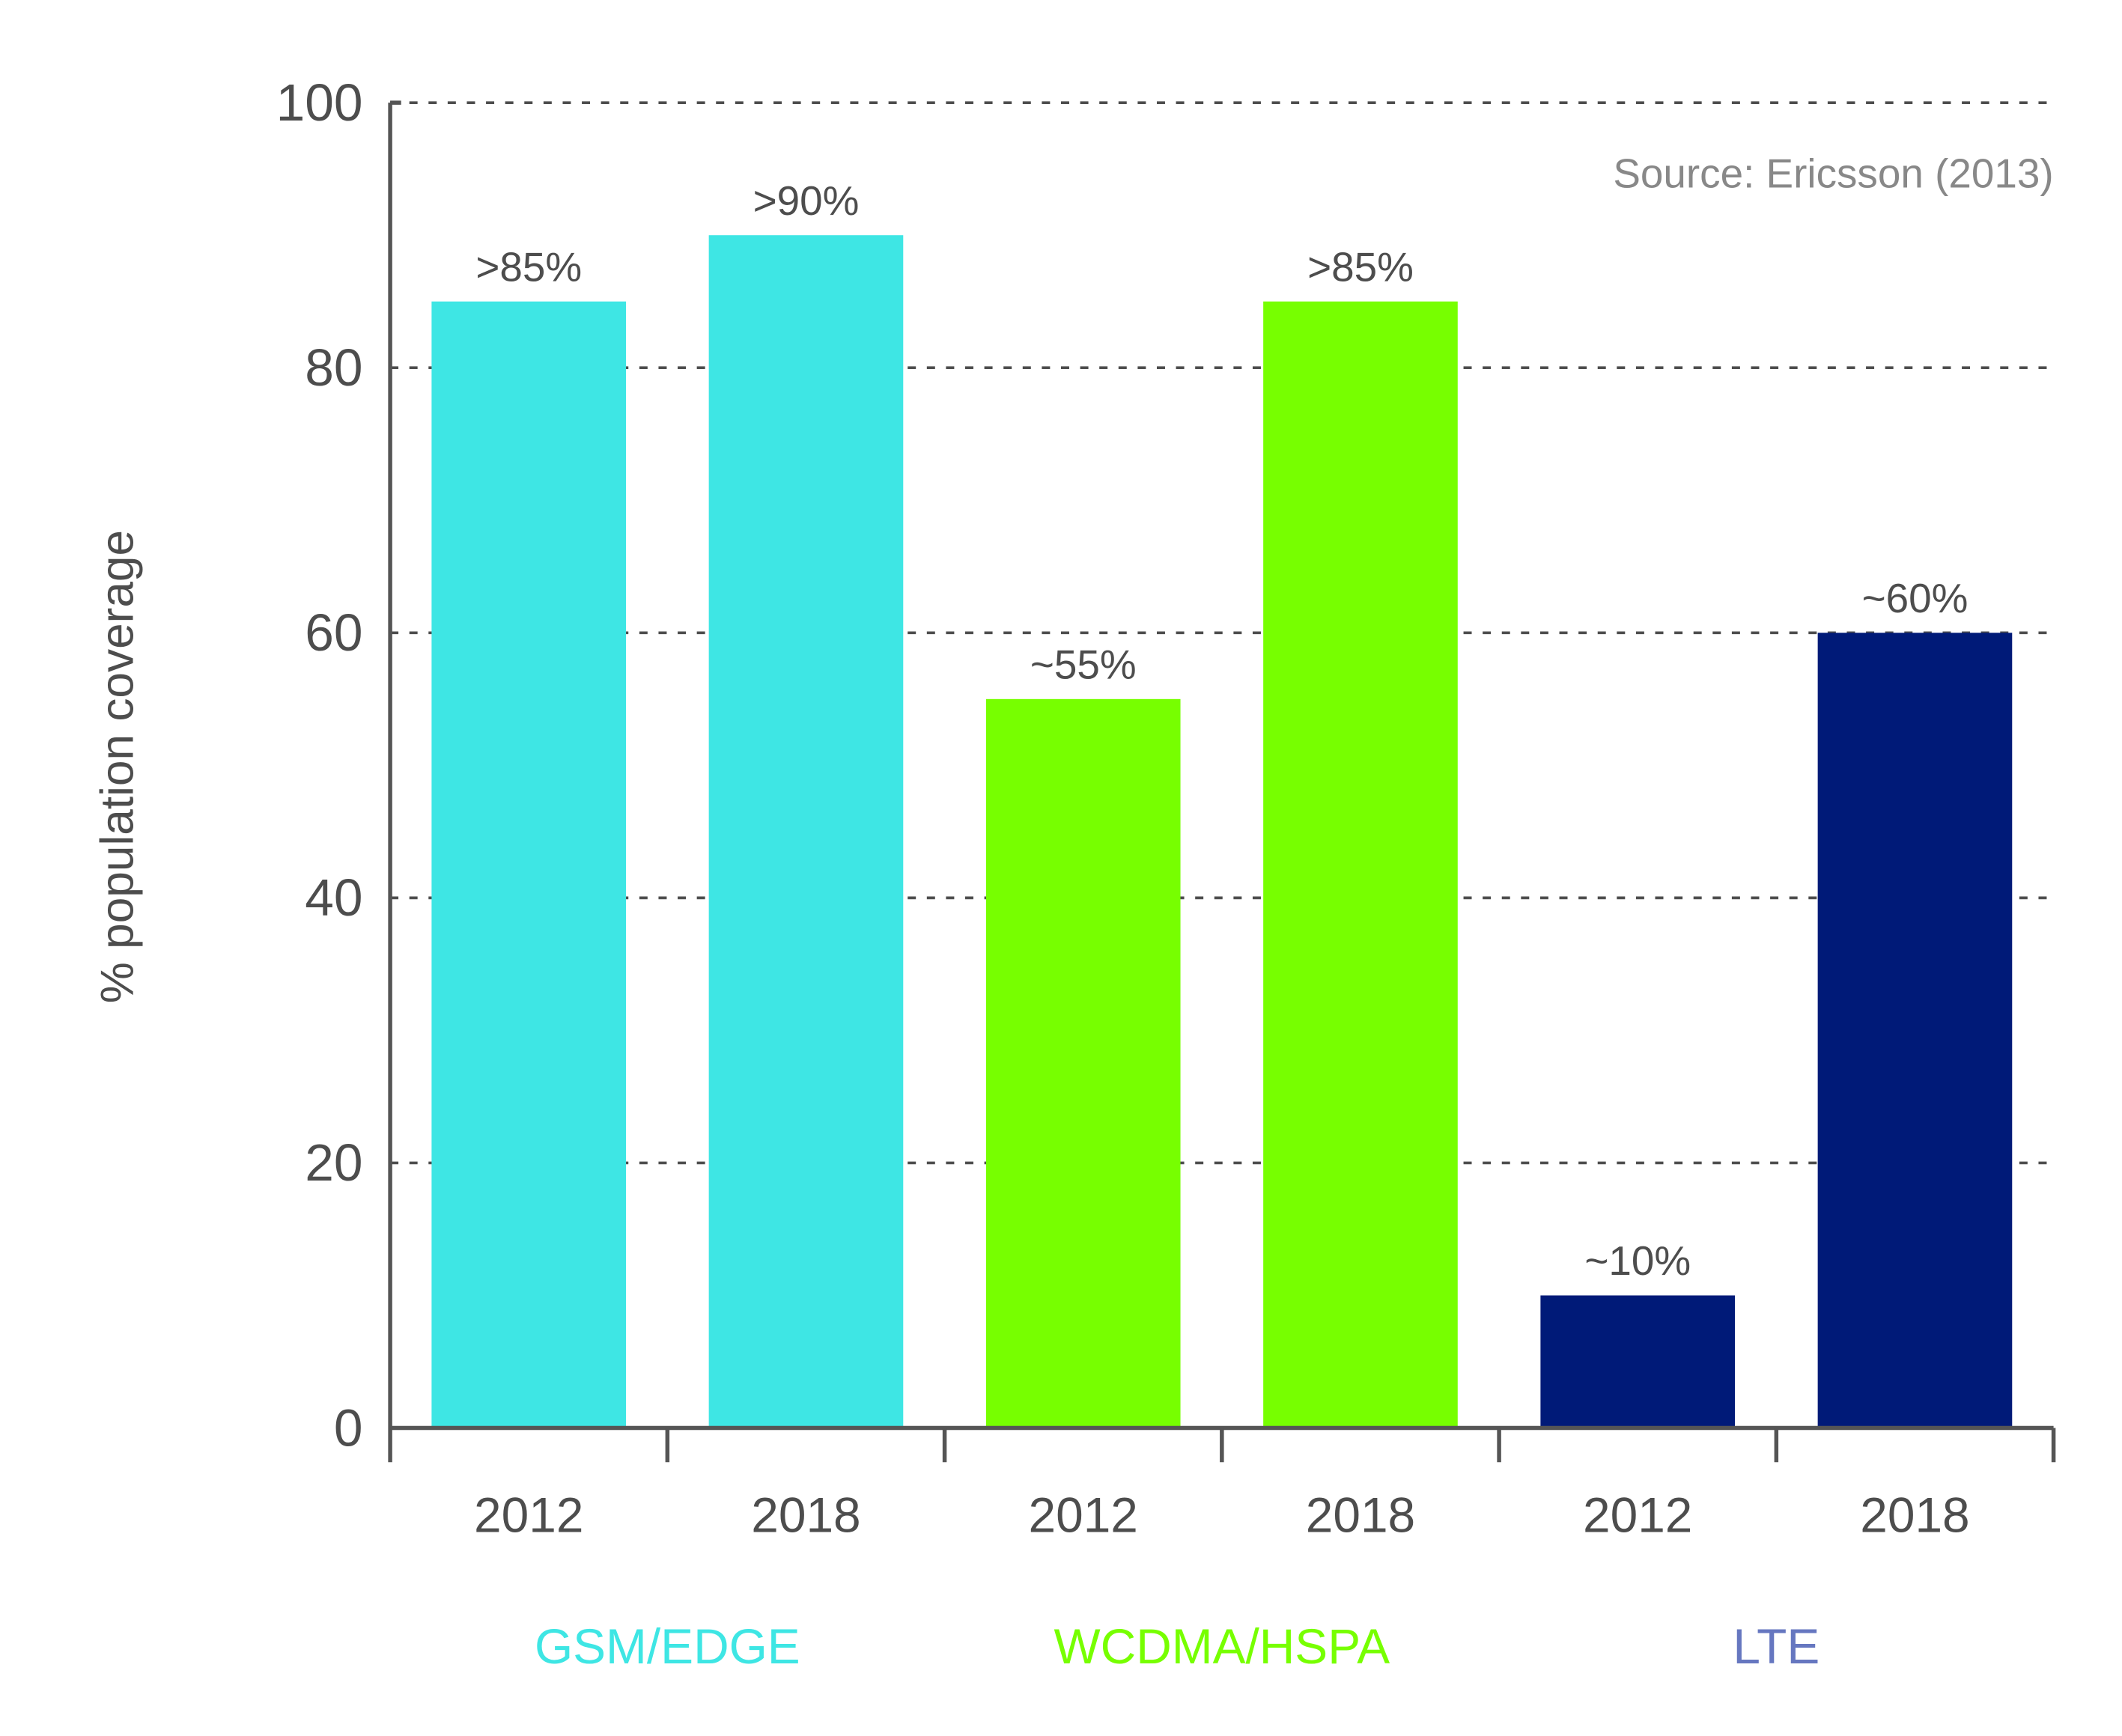 Image resolution: width=2122 pixels, height=1736 pixels. I want to click on bar-lte-2012, so click(1638, 1361).